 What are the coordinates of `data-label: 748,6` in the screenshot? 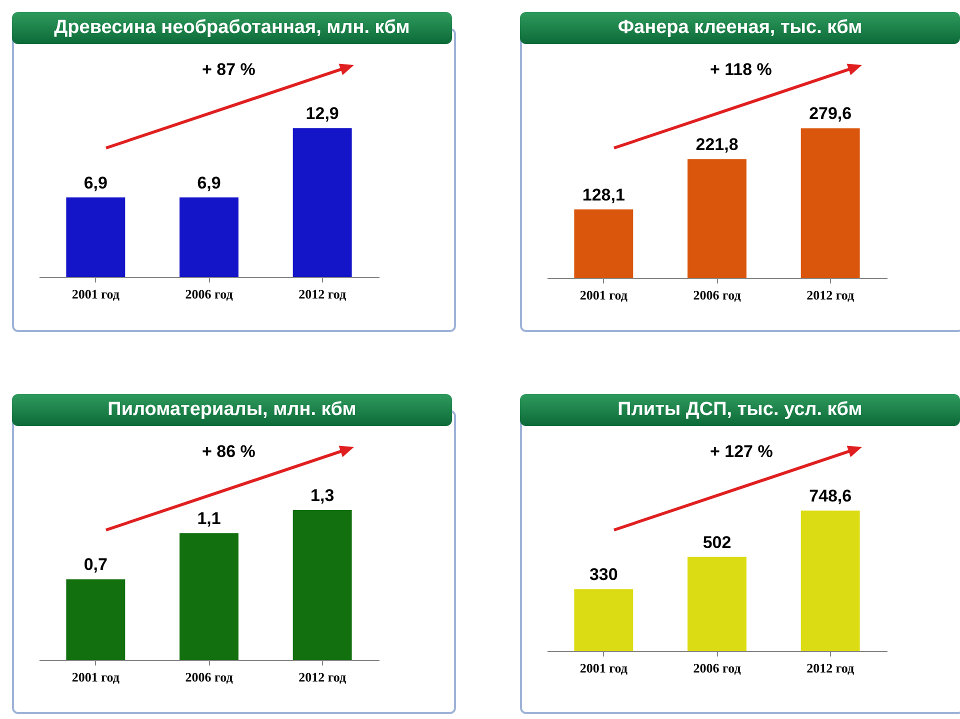 It's located at (830, 496).